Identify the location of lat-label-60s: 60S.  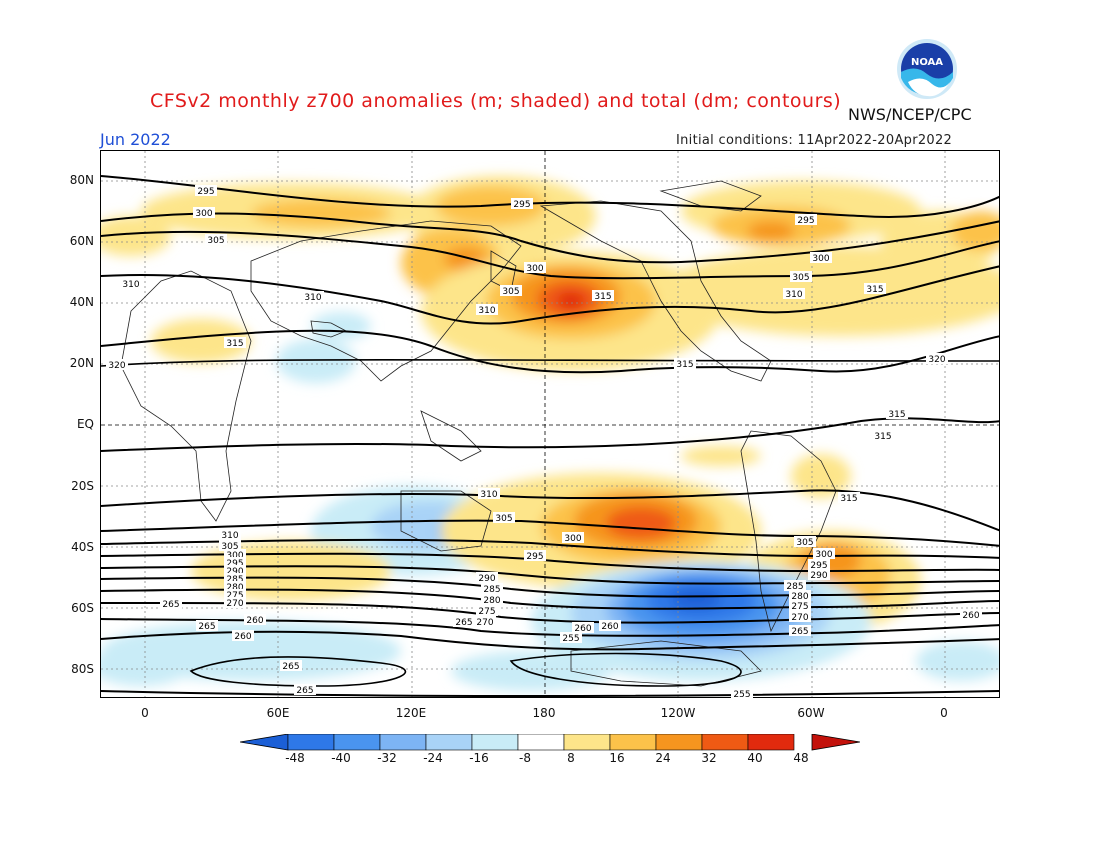
(82, 608).